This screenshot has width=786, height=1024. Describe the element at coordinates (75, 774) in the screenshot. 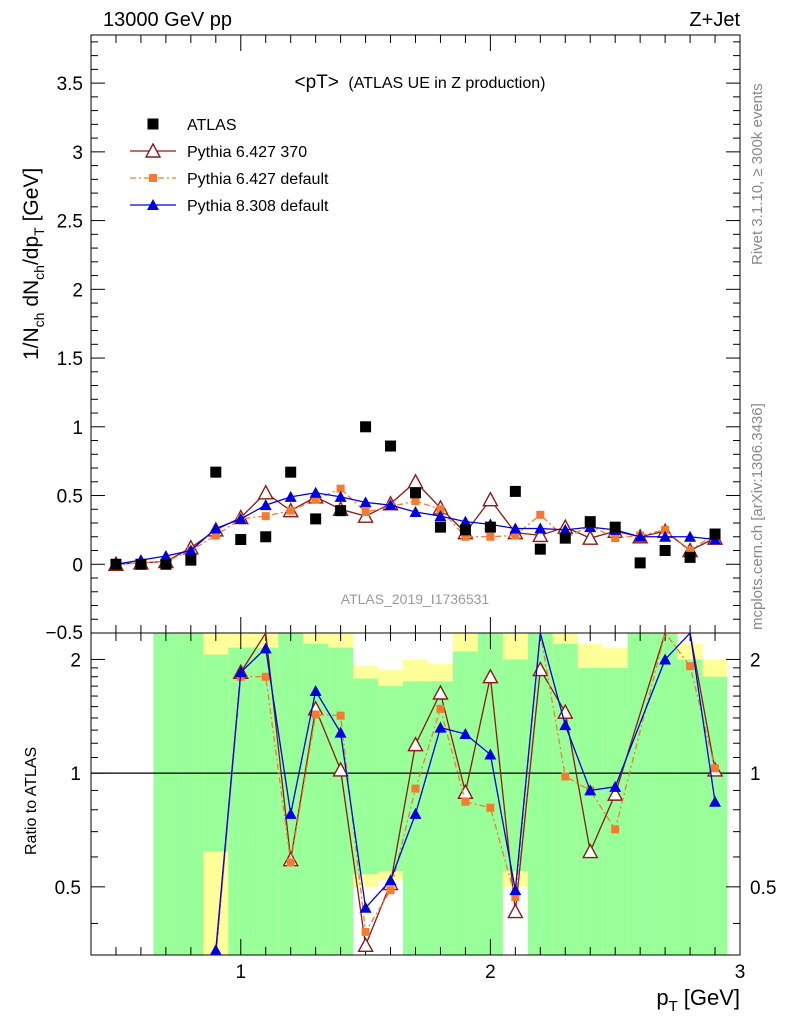

I see `ratio-tick-label: 1` at that location.